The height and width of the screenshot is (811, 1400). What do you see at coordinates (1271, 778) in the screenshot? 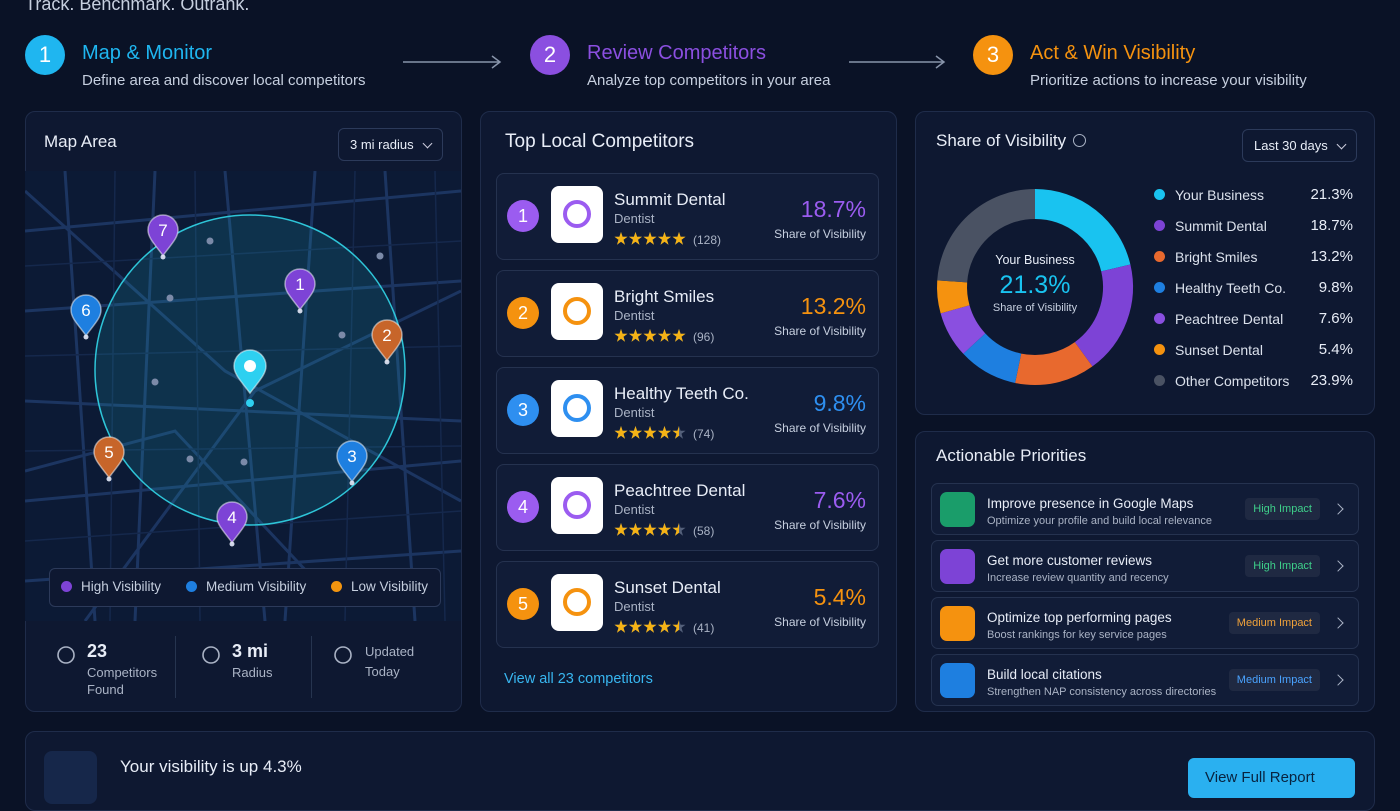
I see `report-button: View Full Report` at bounding box center [1271, 778].